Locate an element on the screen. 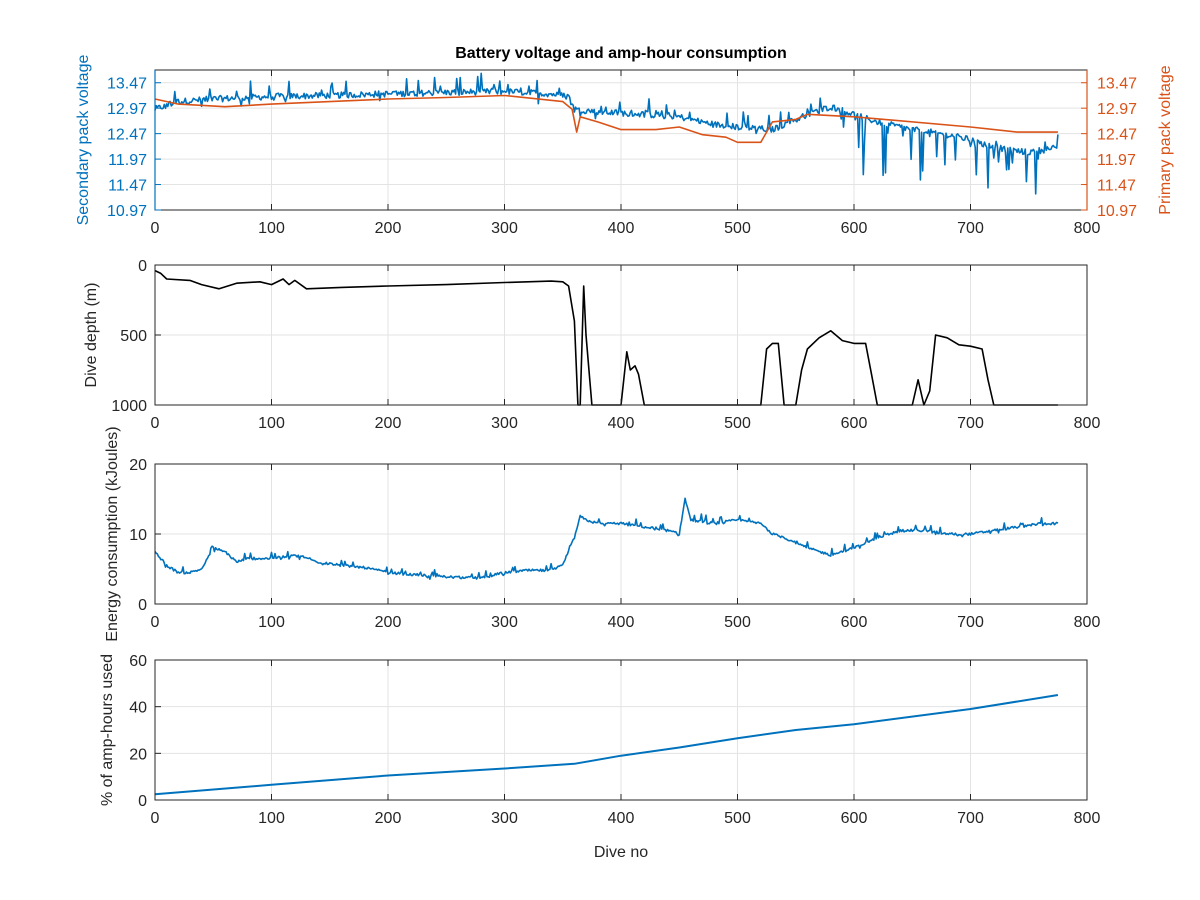  y-axis-label: % of amp-hours used is located at coordinates (107, 730).